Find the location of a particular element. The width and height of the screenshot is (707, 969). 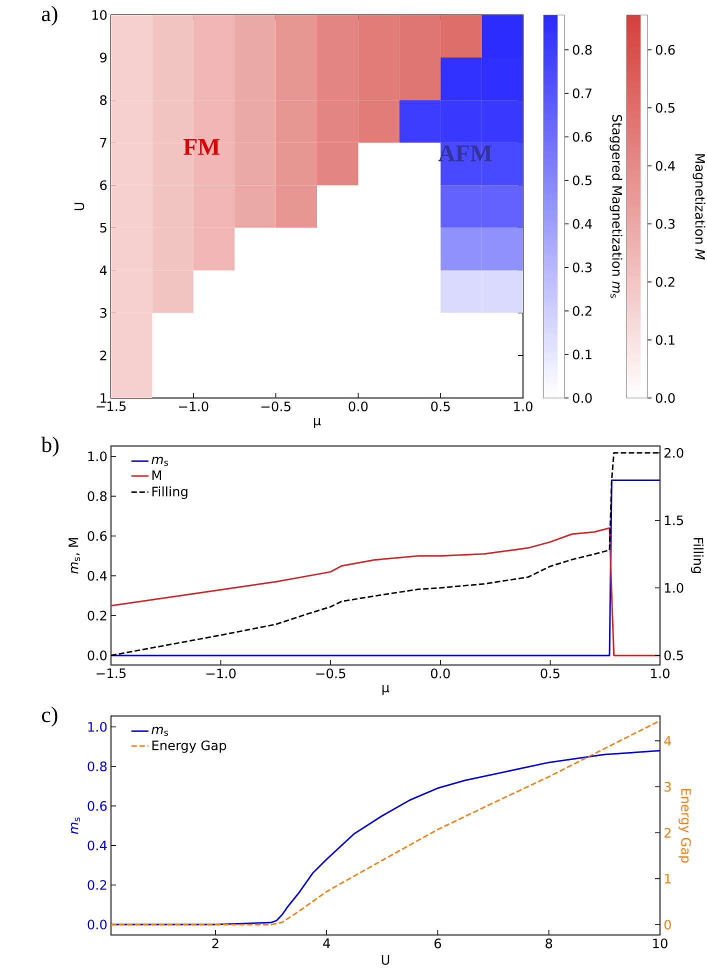

text: b) is located at coordinates (50, 446).